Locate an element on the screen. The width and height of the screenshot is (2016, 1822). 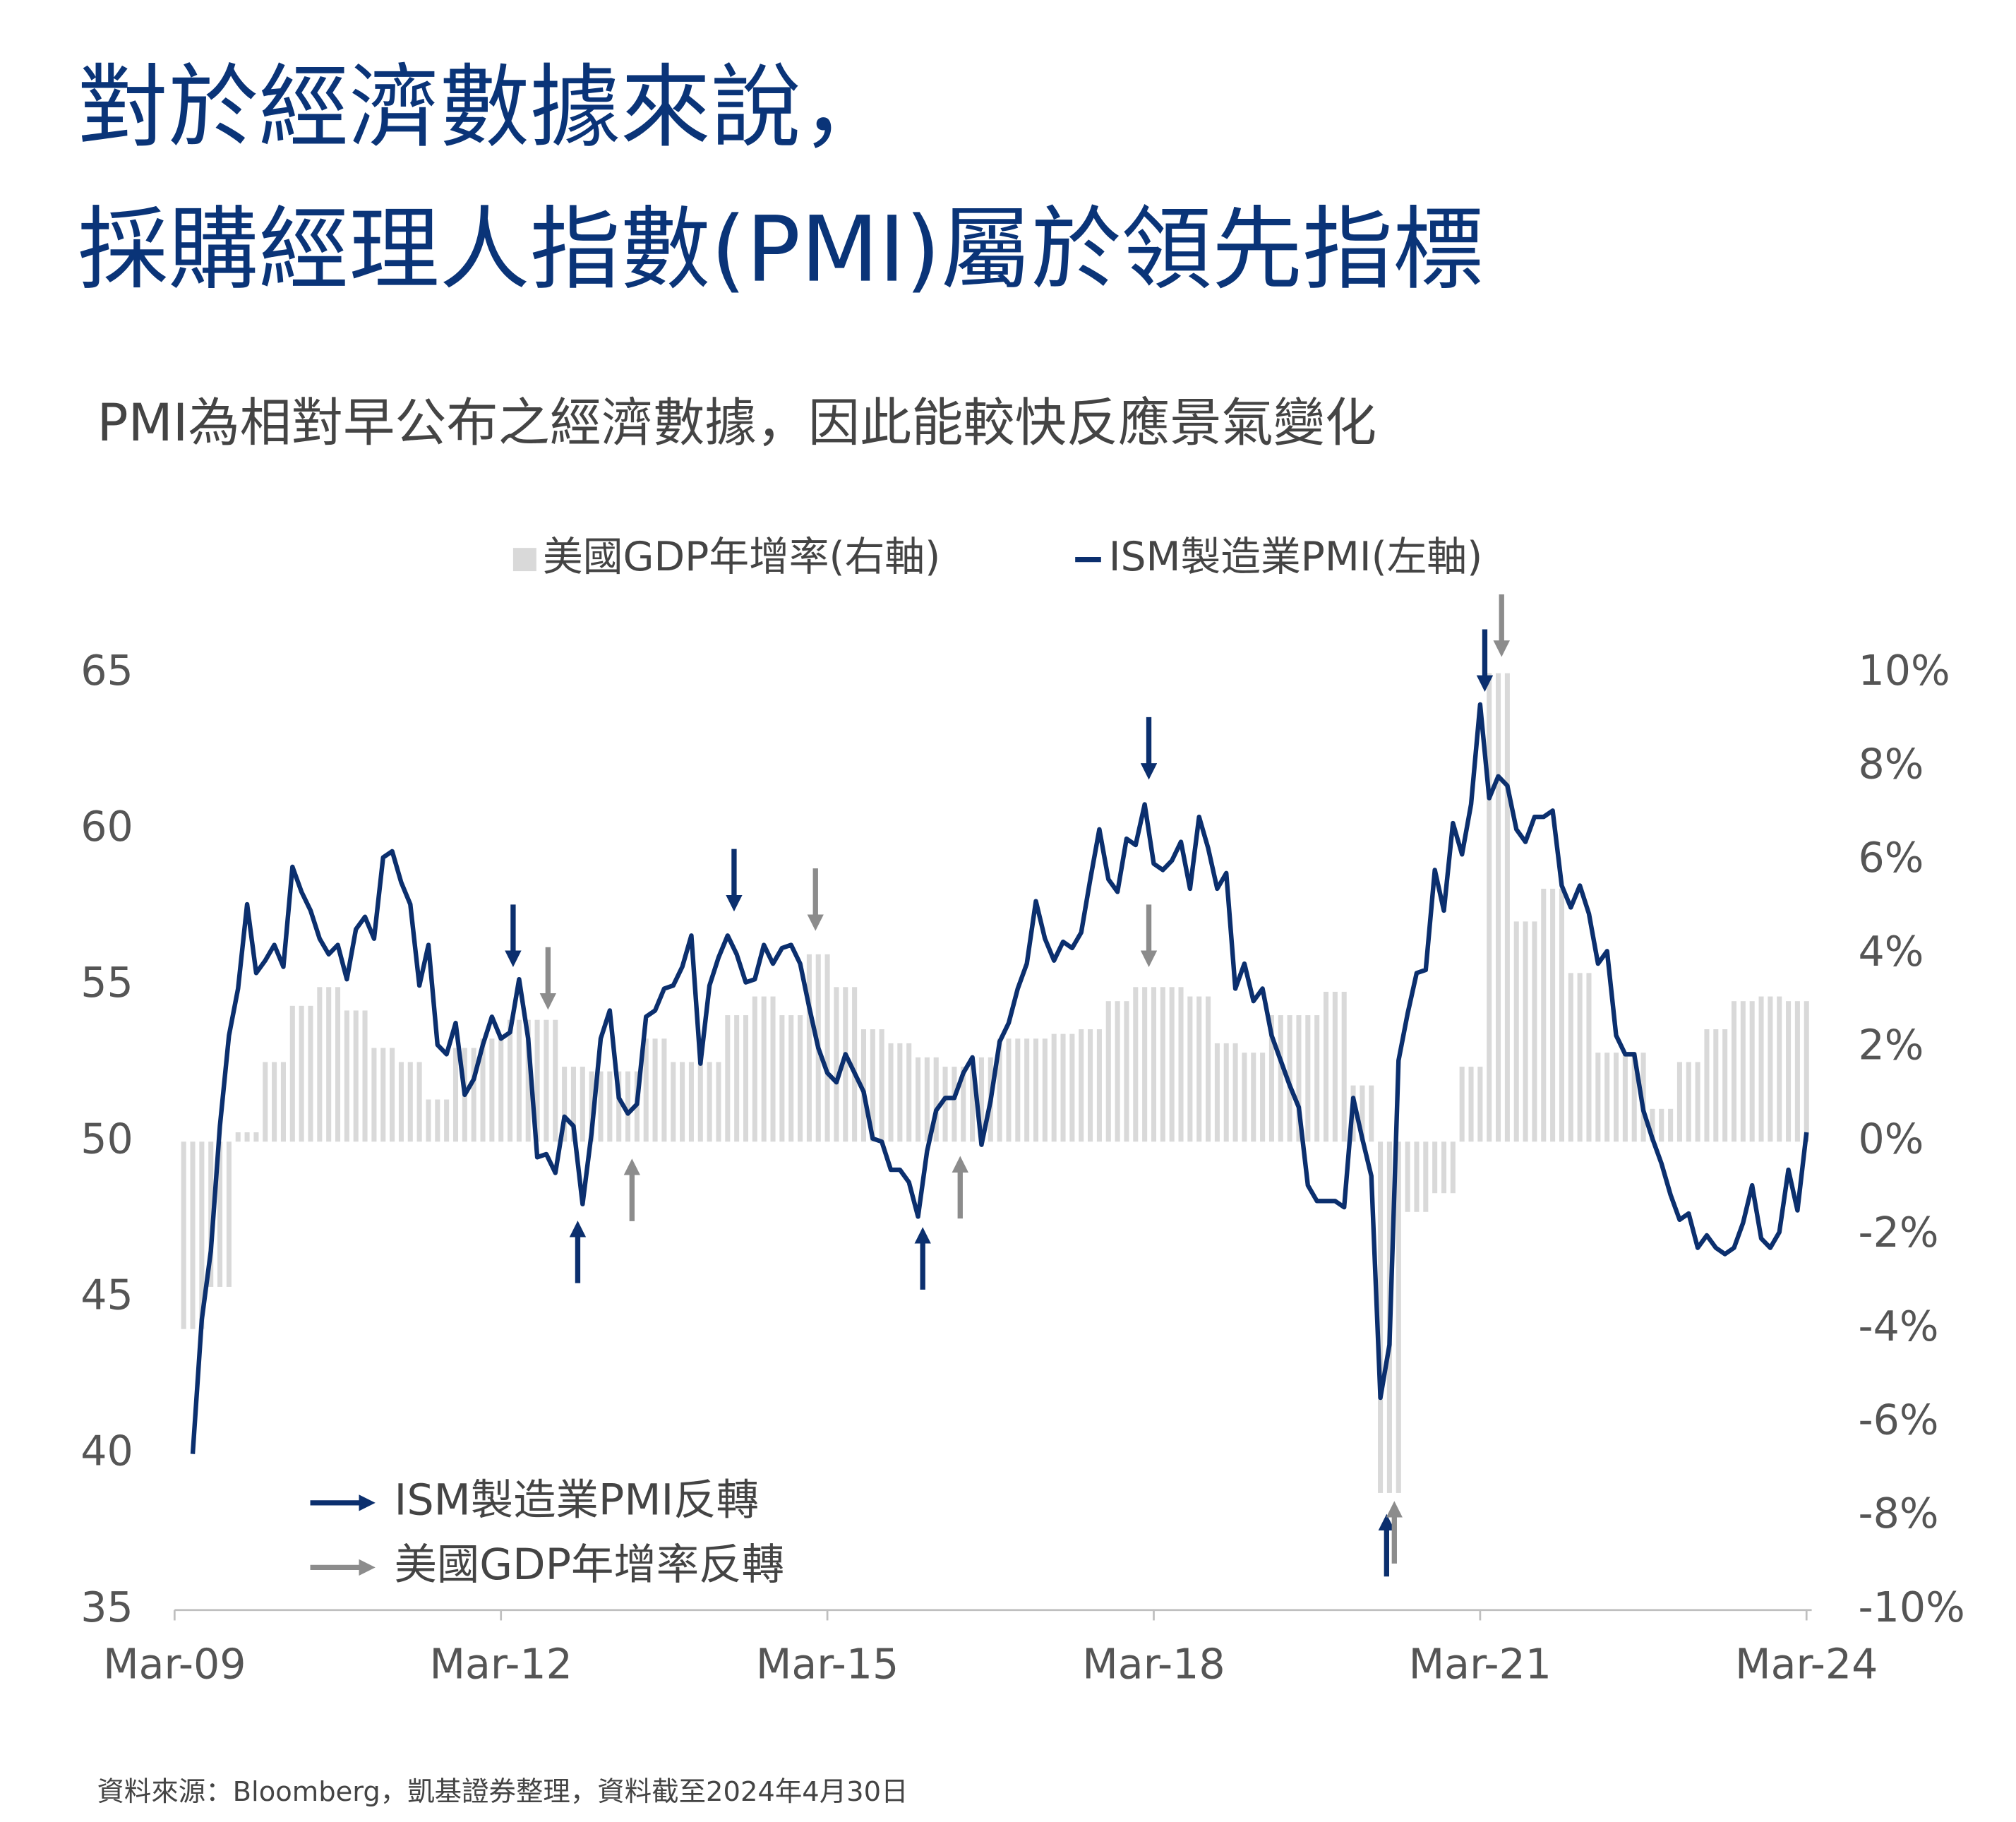
y2-tick-label: 6% is located at coordinates (1891, 858).